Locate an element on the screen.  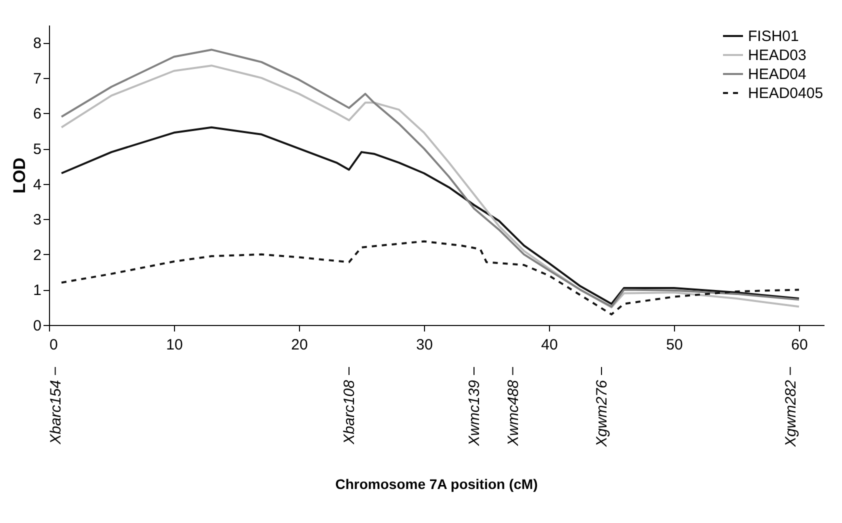
y-tick-label: 6 is located at coordinates (37, 114).